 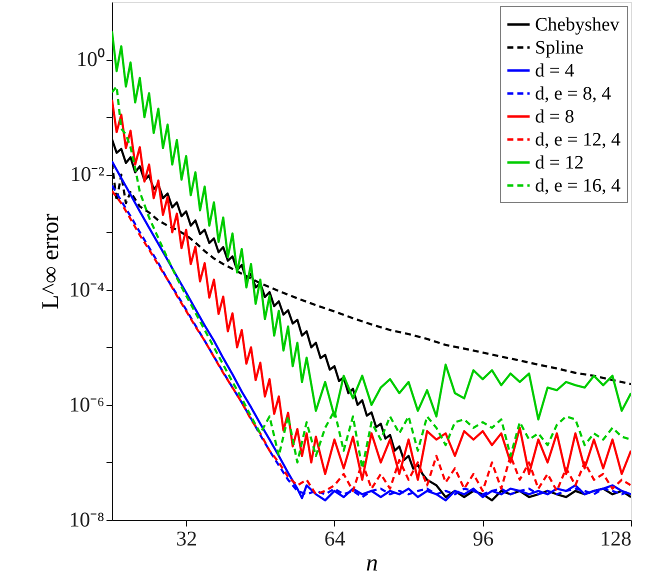 I want to click on x-tick-label: 64, so click(x=335, y=538).